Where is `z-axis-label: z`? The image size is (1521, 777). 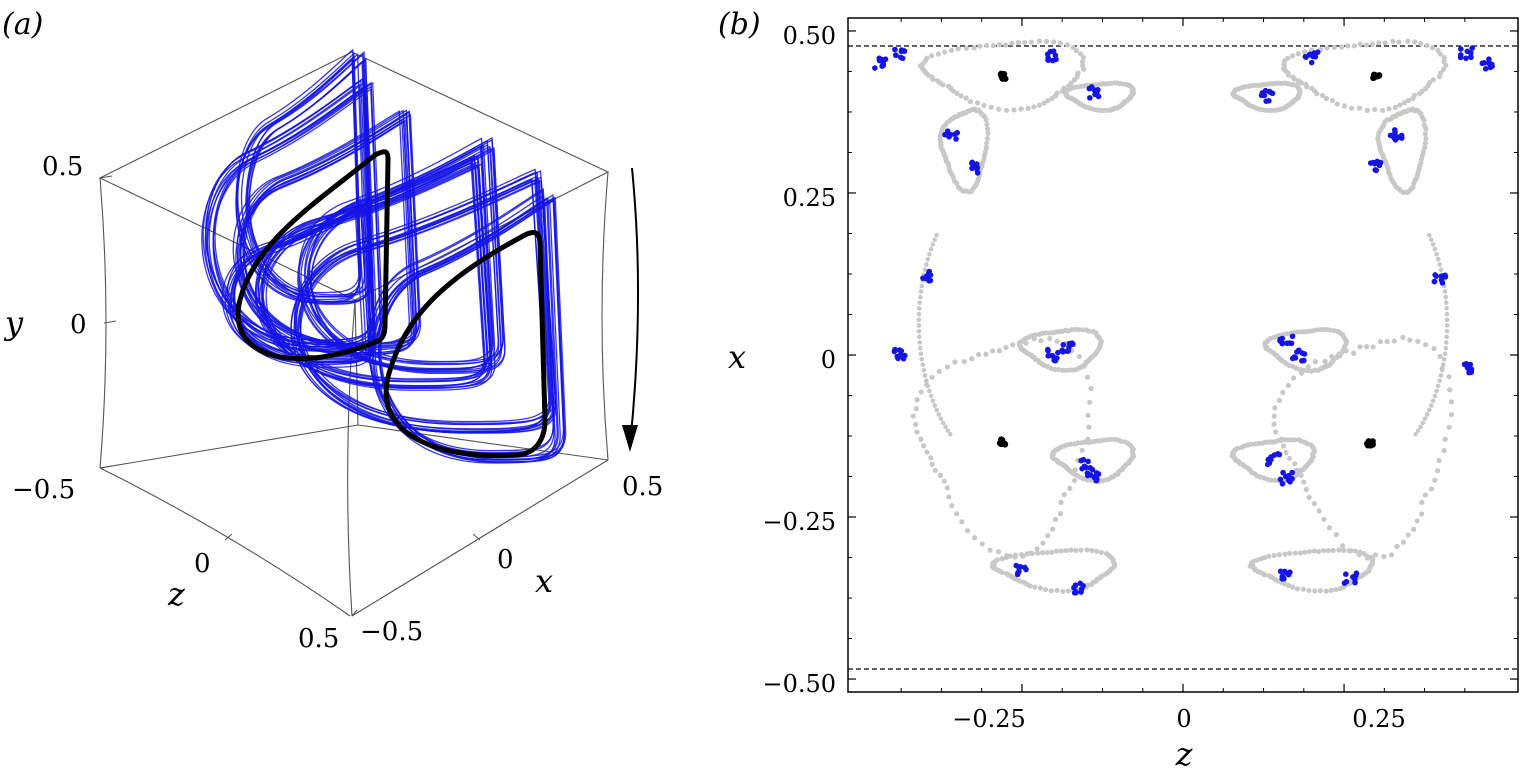
z-axis-label: z is located at coordinates (176, 594).